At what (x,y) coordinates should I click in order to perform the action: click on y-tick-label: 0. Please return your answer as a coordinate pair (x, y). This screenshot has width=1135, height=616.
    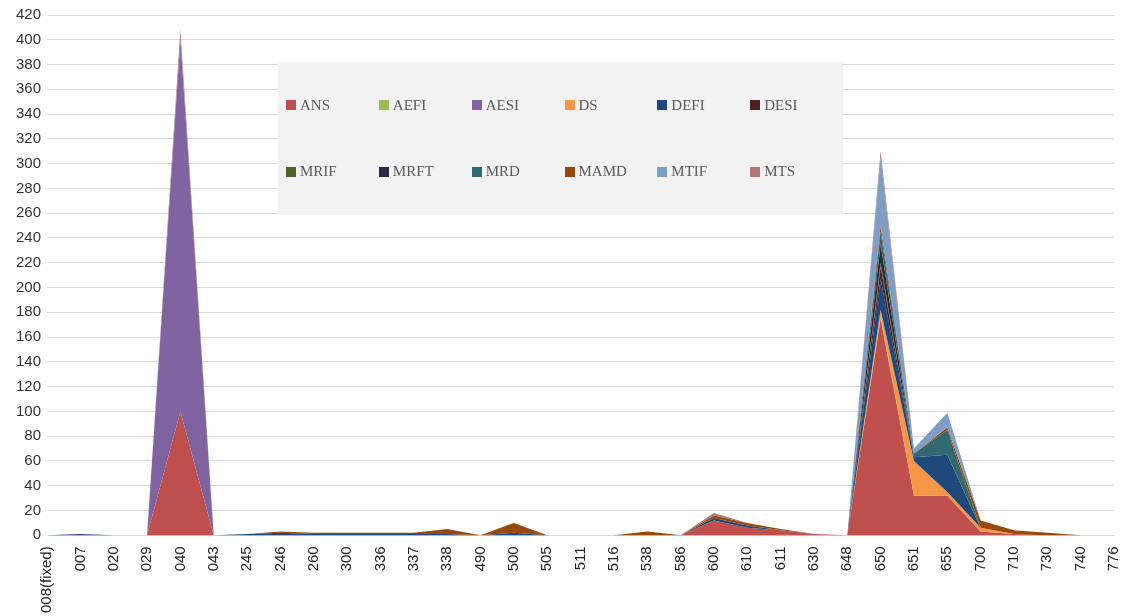
    Looking at the image, I should click on (37, 534).